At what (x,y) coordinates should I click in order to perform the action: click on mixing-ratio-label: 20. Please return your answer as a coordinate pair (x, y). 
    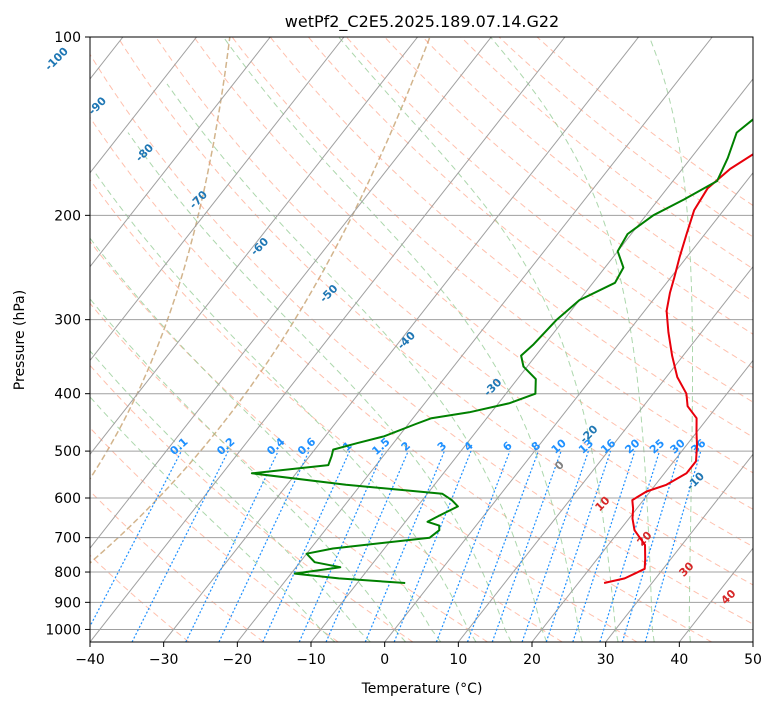
    Looking at the image, I should click on (632, 446).